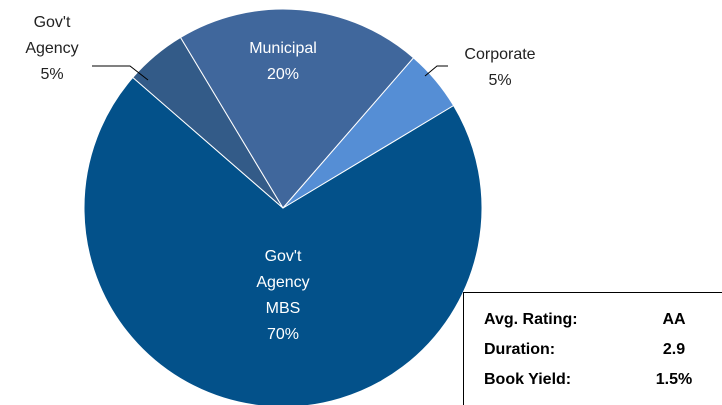  Describe the element at coordinates (674, 379) in the screenshot. I see `stat-value: 1.5%` at that location.